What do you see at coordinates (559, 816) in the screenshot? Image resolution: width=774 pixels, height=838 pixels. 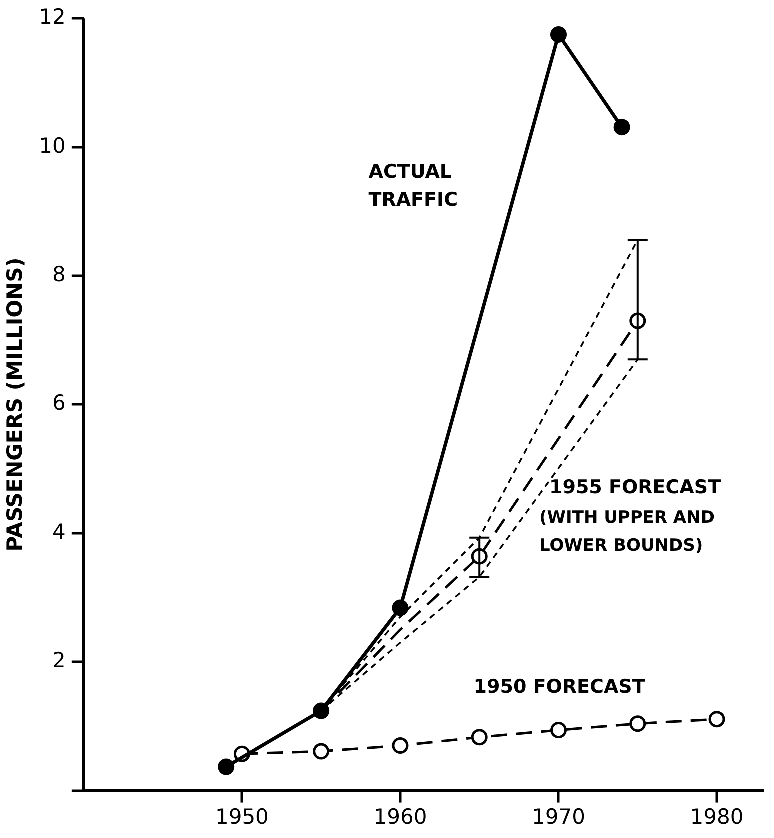 I see `x-tick-label: 1970` at bounding box center [559, 816].